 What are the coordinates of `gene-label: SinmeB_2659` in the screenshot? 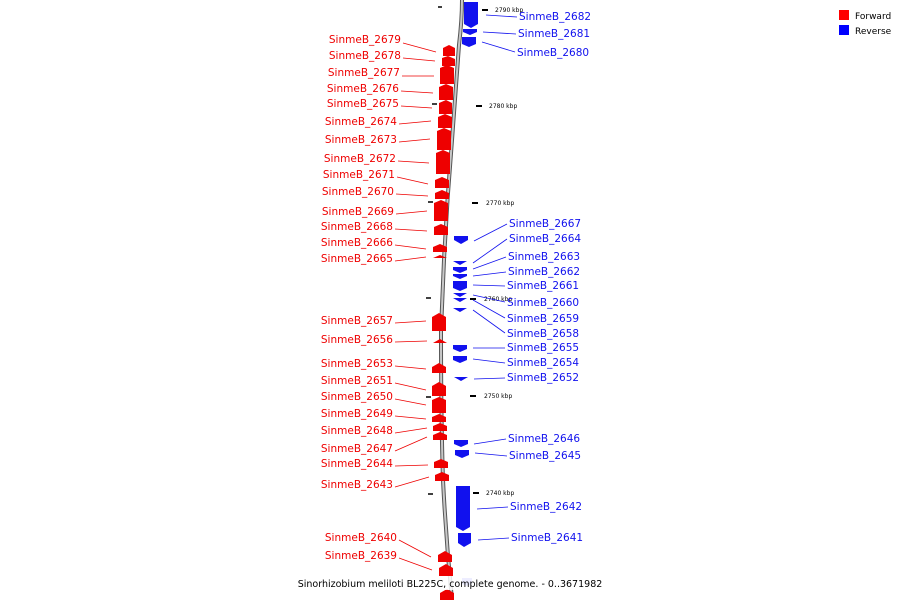 It's located at (543, 319).